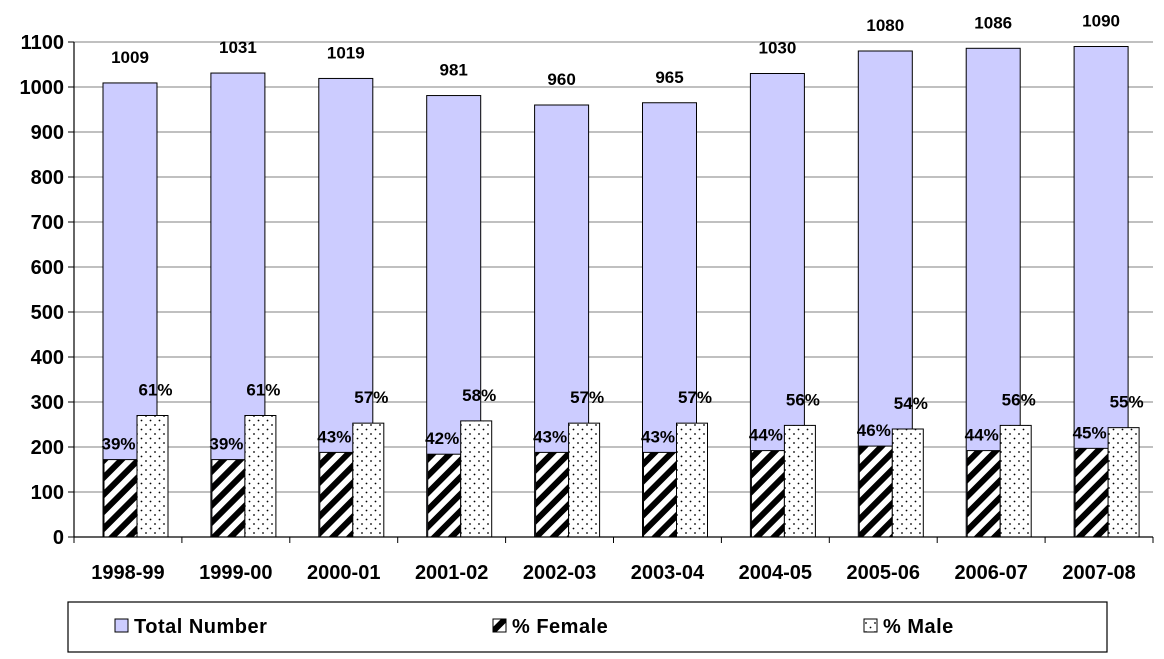 The width and height of the screenshot is (1164, 659). Describe the element at coordinates (668, 573) in the screenshot. I see `x-tick-label: 2003-04` at that location.